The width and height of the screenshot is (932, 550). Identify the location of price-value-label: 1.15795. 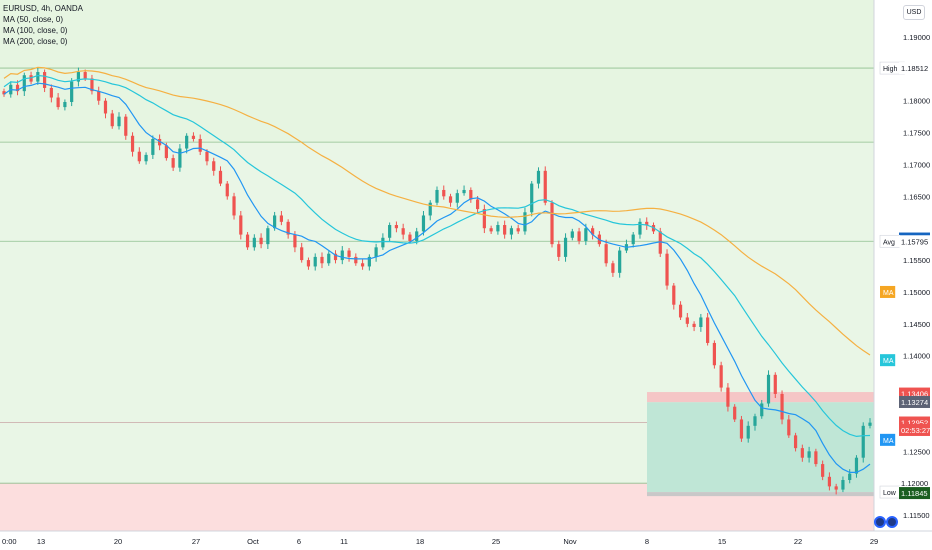
(914, 241).